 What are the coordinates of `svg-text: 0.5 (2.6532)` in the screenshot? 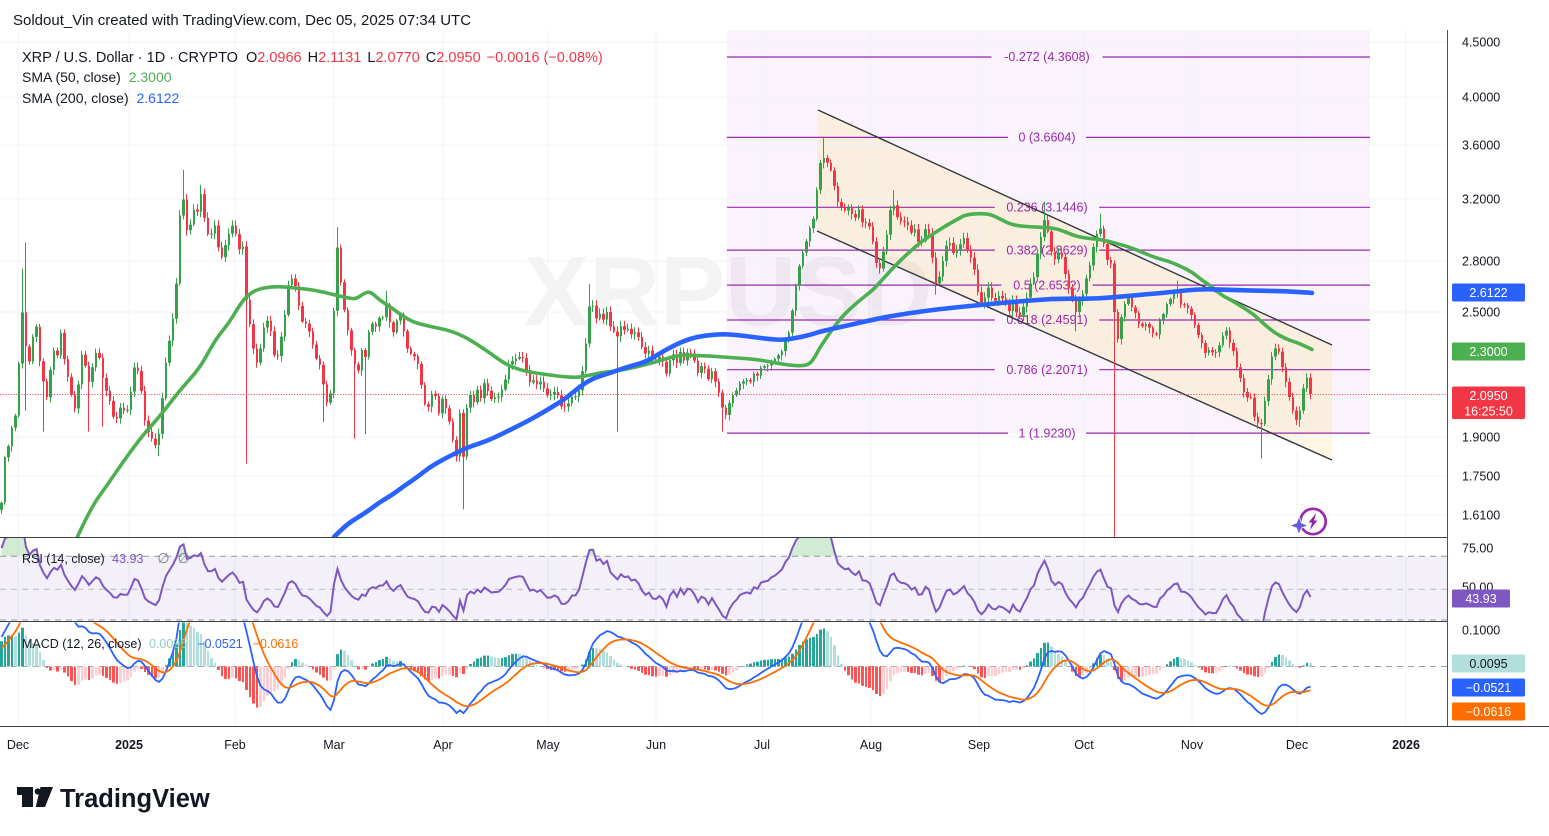 It's located at (1046, 285).